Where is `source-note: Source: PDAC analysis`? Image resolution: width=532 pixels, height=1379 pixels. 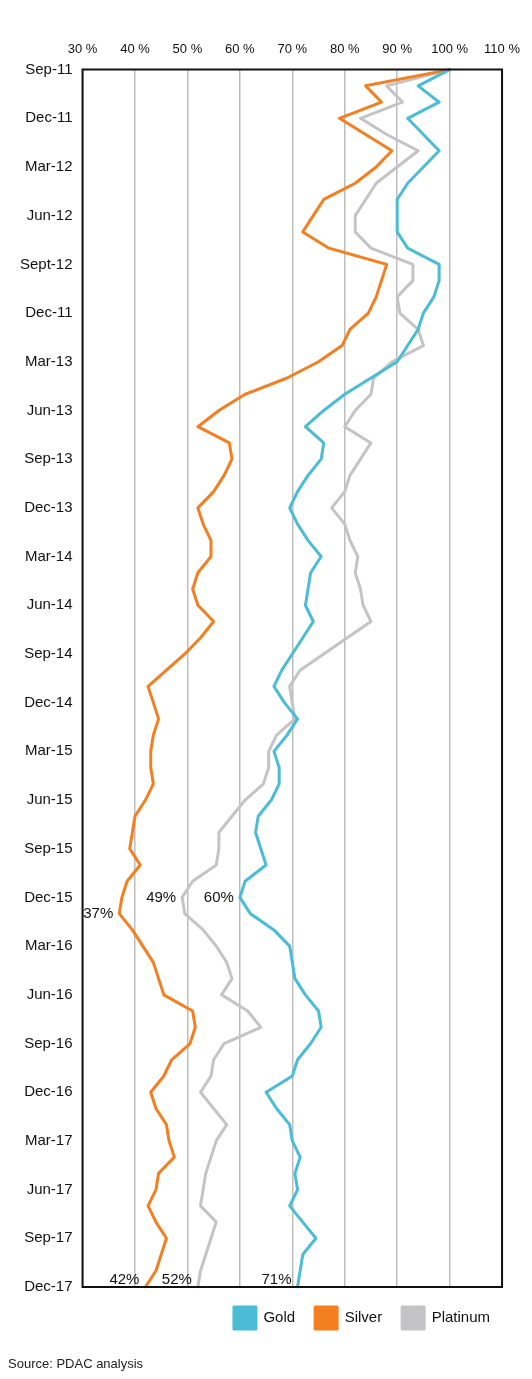 source-note: Source: PDAC analysis is located at coordinates (76, 1364).